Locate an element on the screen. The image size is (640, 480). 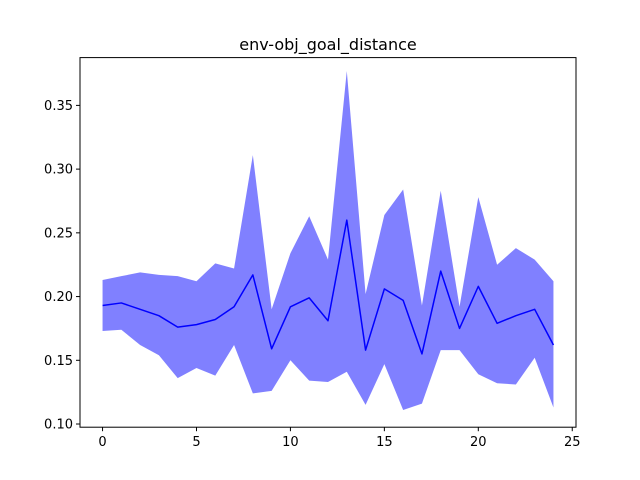
x-tick-label: 20 is located at coordinates (478, 442).